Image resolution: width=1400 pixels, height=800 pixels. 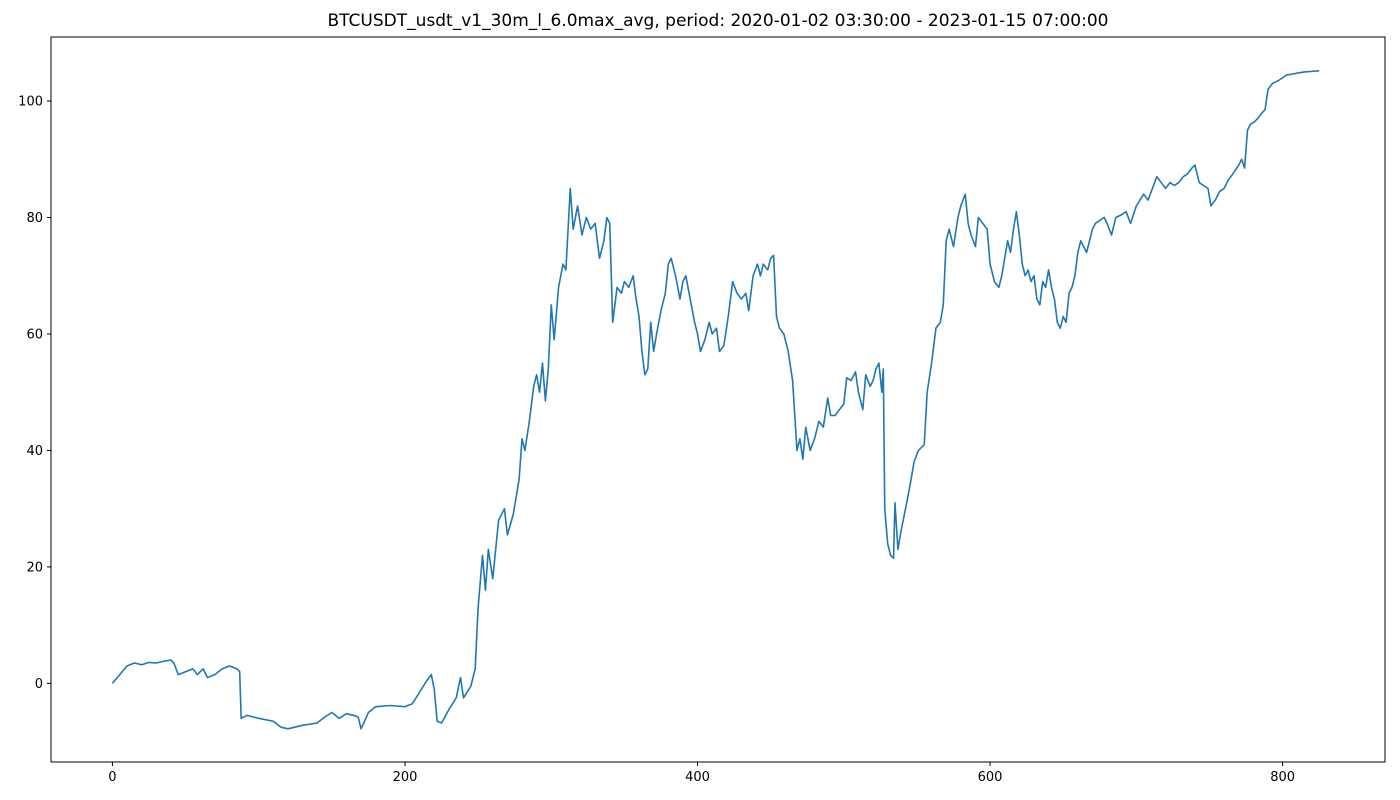 What do you see at coordinates (990, 777) in the screenshot?
I see `x-tick-label: 600` at bounding box center [990, 777].